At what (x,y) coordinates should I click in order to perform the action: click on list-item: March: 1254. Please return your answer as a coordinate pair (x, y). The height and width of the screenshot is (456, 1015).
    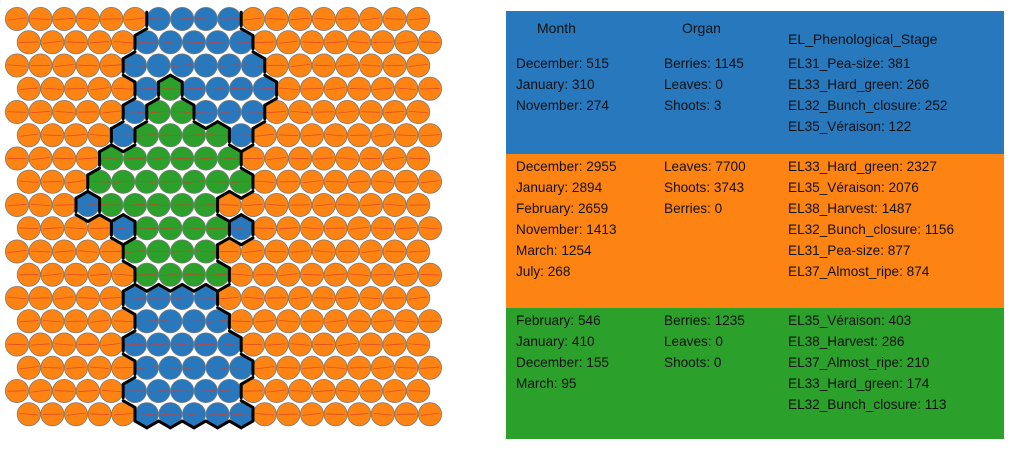
    Looking at the image, I should click on (554, 250).